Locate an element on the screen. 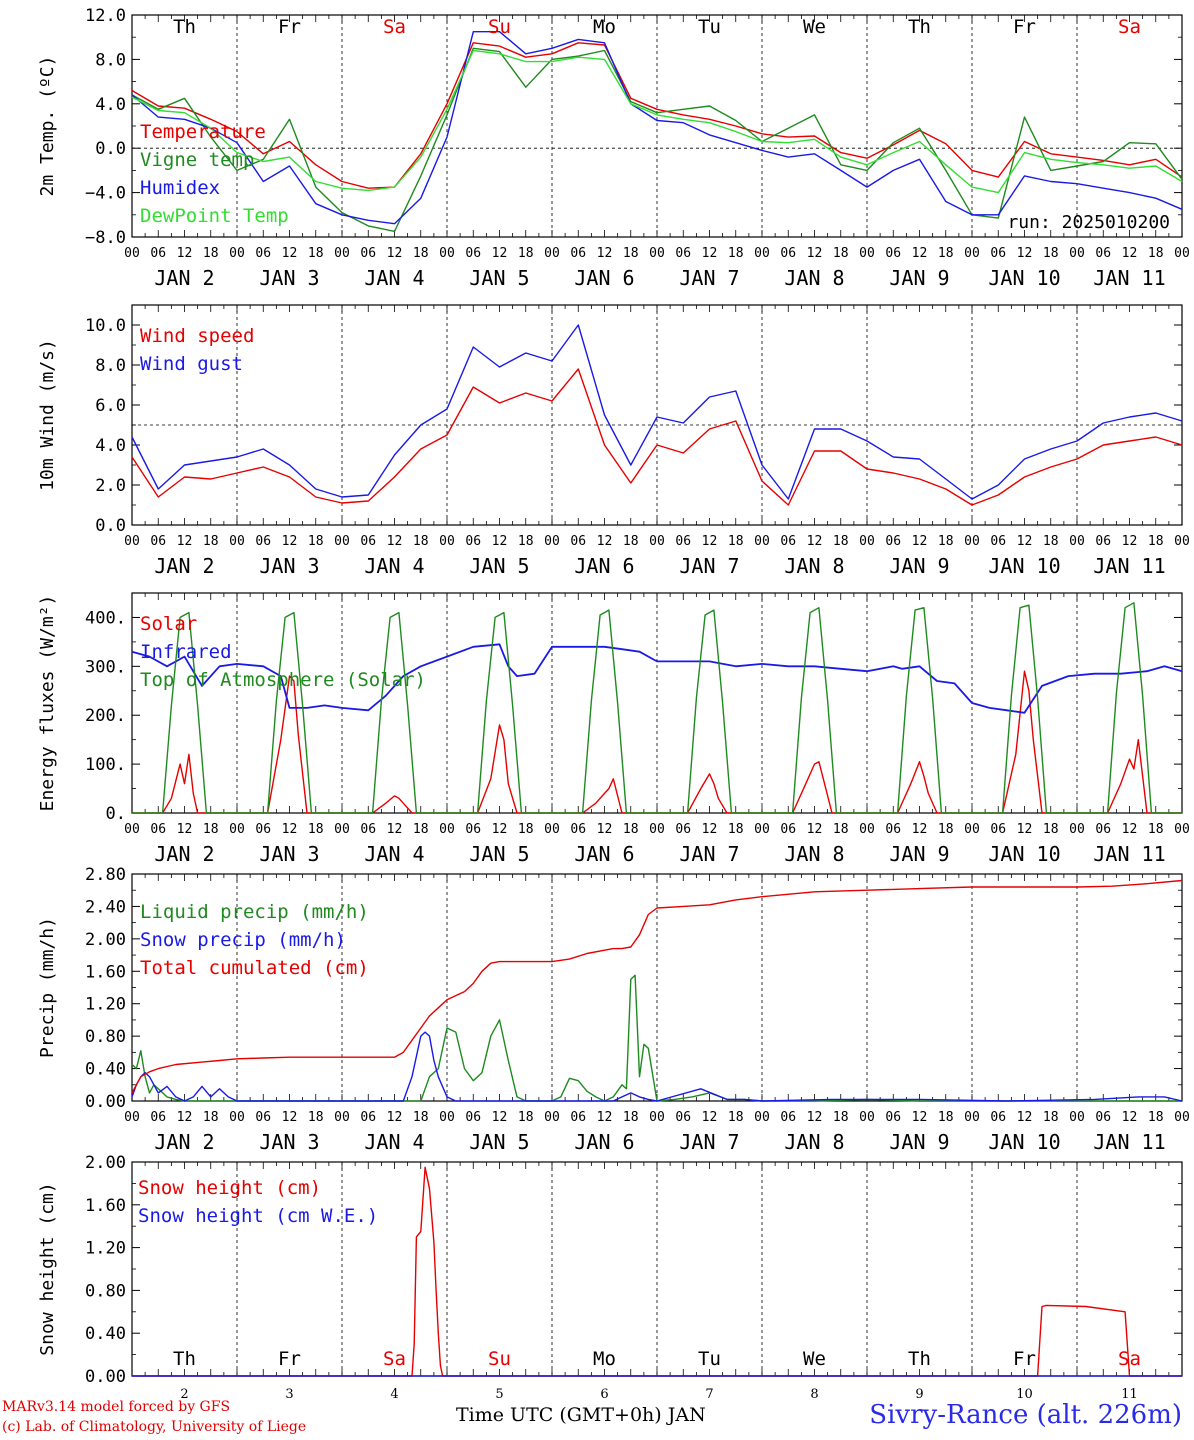 The image size is (1194, 1440). legend-entry: Humidex is located at coordinates (180, 188).